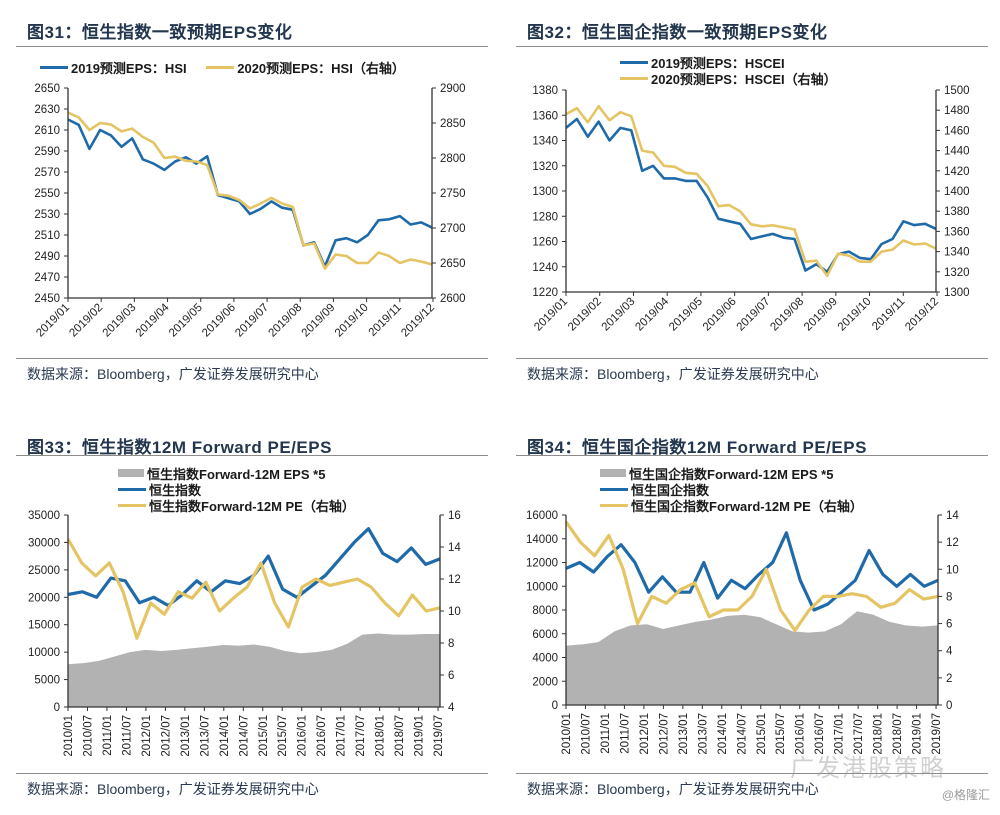 The width and height of the screenshot is (1000, 815). Describe the element at coordinates (731, 474) in the screenshot. I see `legend-label: 恒生国企指数Forward-12M EPS *5` at that location.